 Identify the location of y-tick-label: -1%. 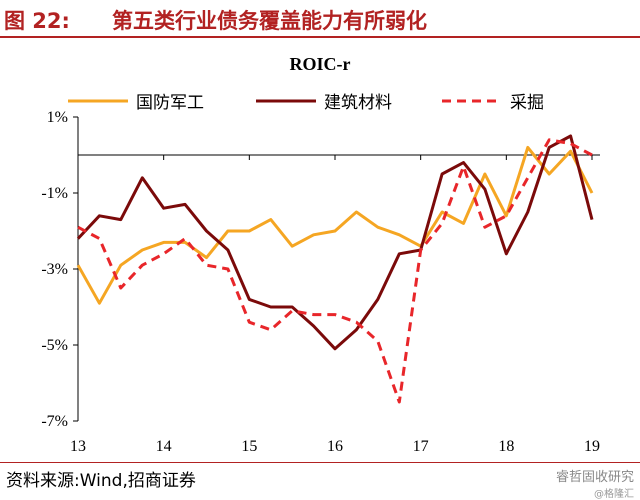
(54, 193).